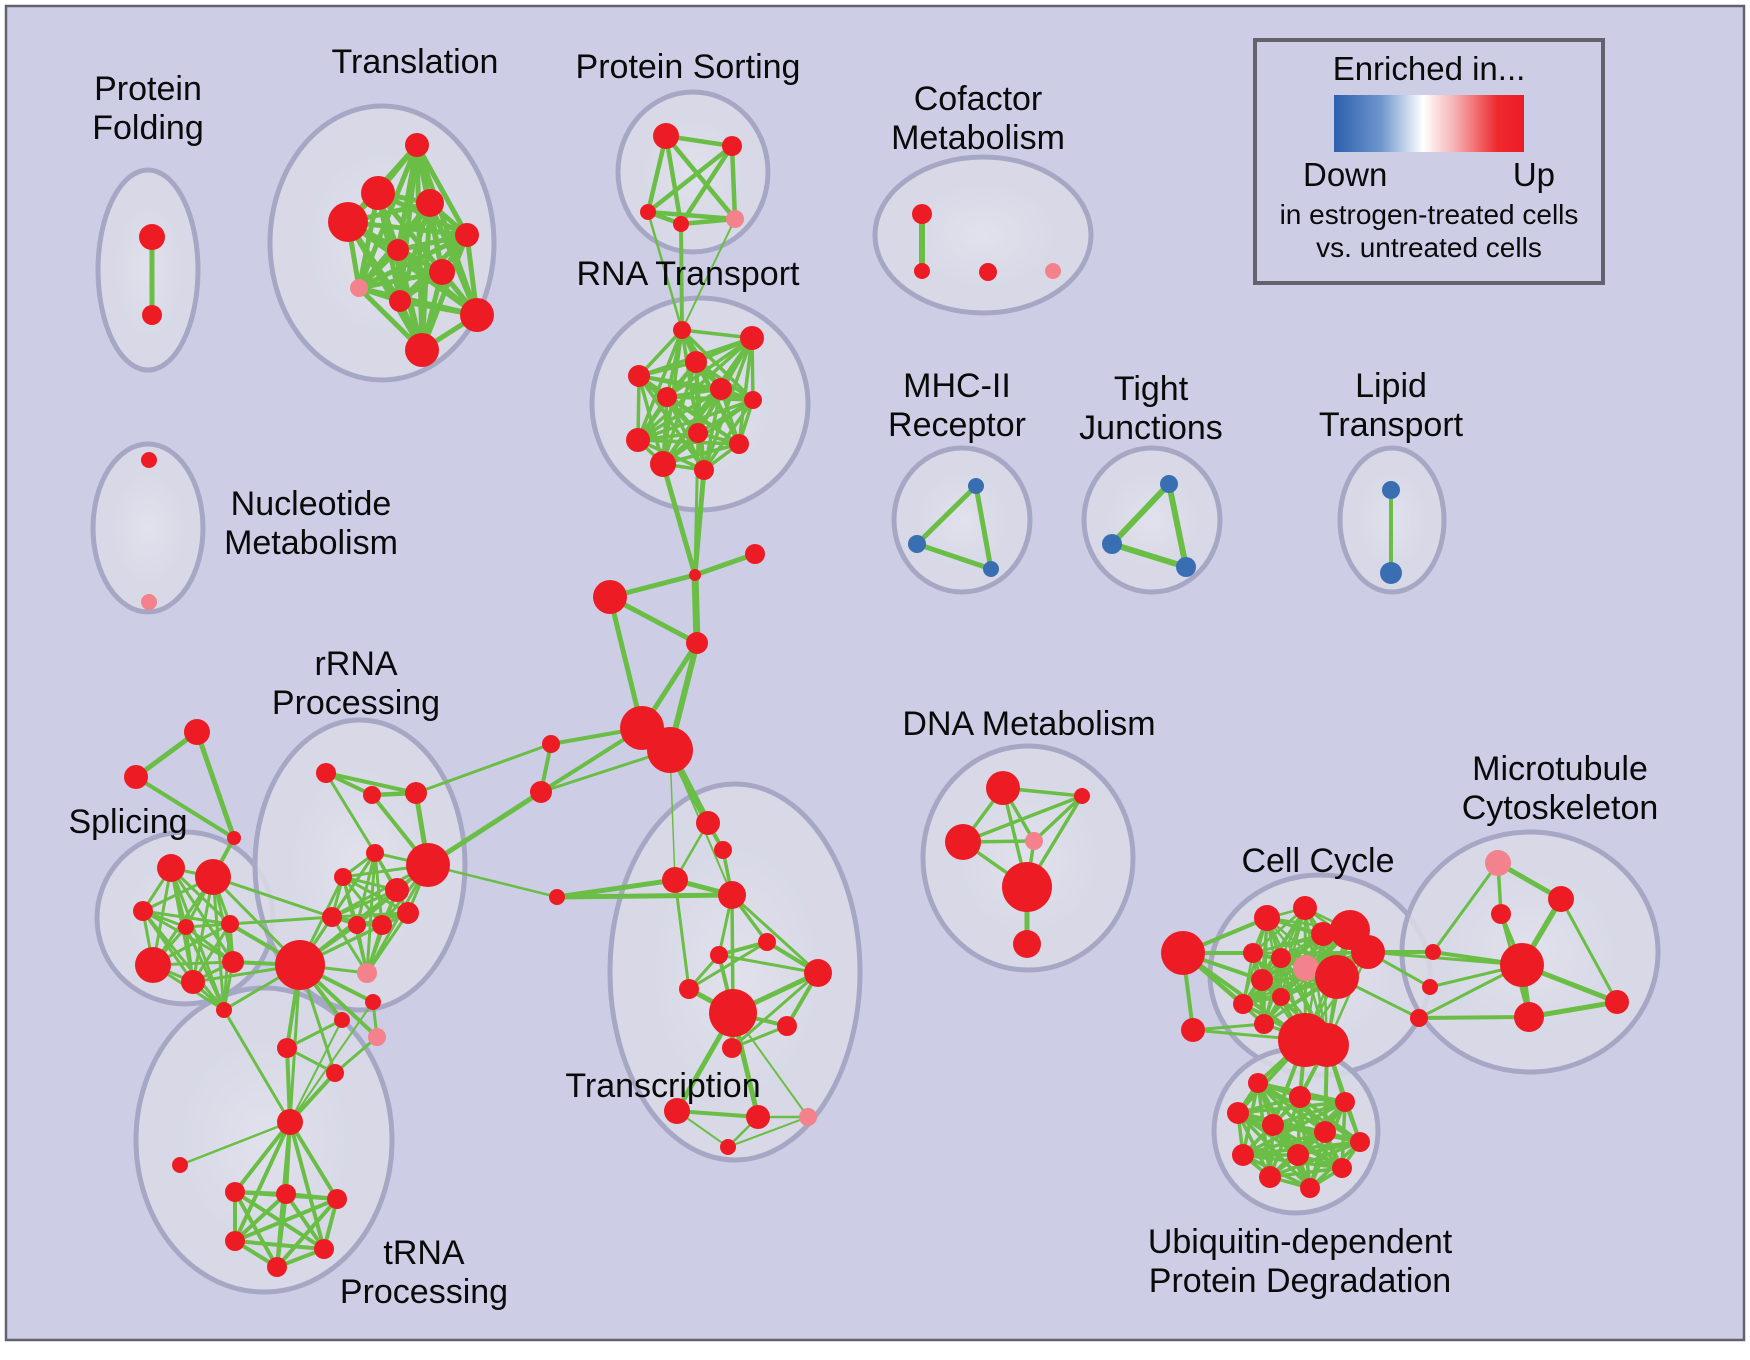  I want to click on node-tr3, so click(430, 203).